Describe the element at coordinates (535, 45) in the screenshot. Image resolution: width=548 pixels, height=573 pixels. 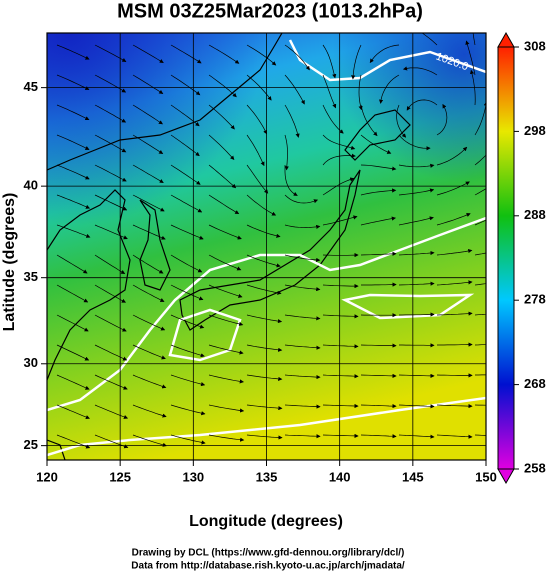
I see `colorbar-tick-label: 308` at that location.